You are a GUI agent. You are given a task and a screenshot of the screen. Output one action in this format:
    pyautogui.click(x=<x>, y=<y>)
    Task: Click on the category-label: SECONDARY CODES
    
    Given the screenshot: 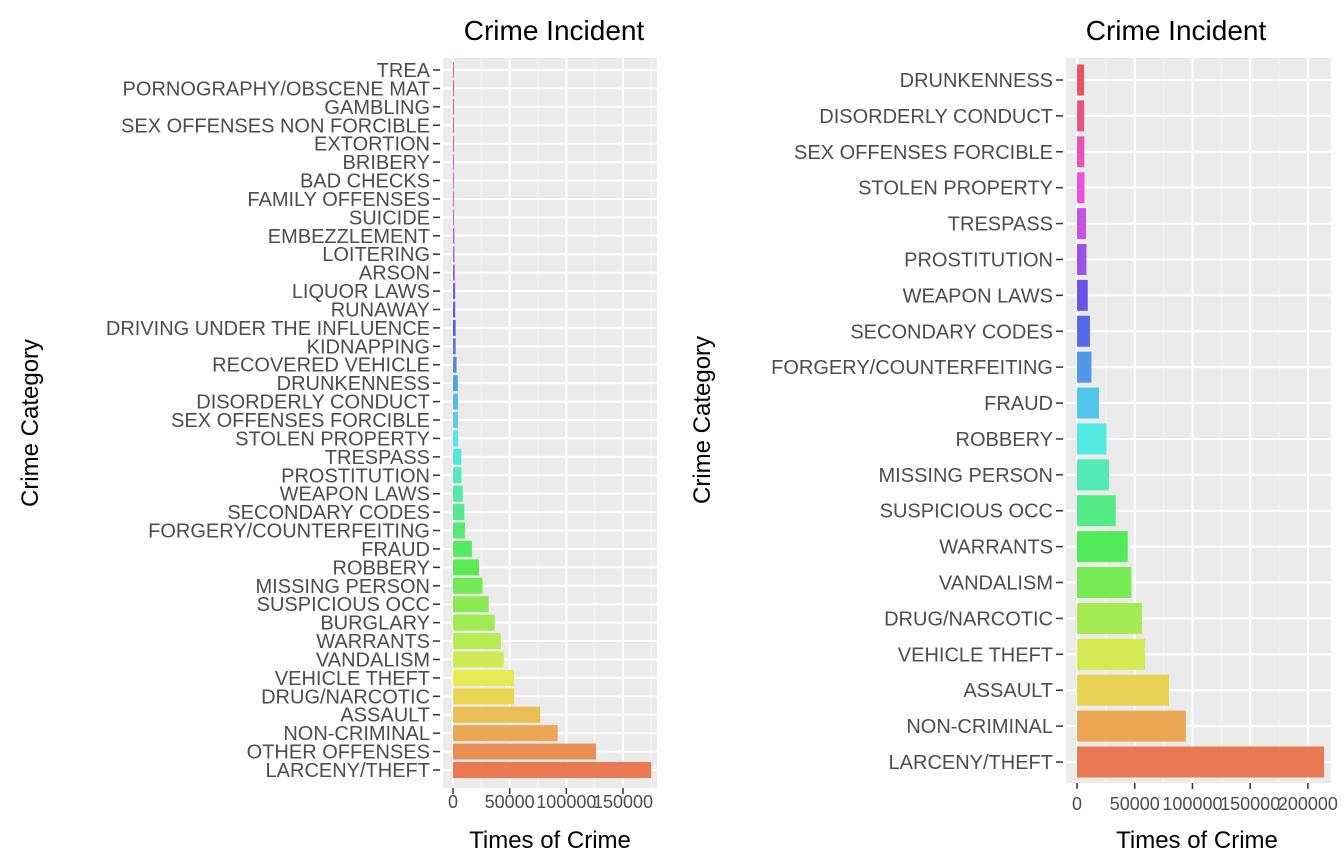 What is the action you would take?
    pyautogui.click(x=328, y=513)
    